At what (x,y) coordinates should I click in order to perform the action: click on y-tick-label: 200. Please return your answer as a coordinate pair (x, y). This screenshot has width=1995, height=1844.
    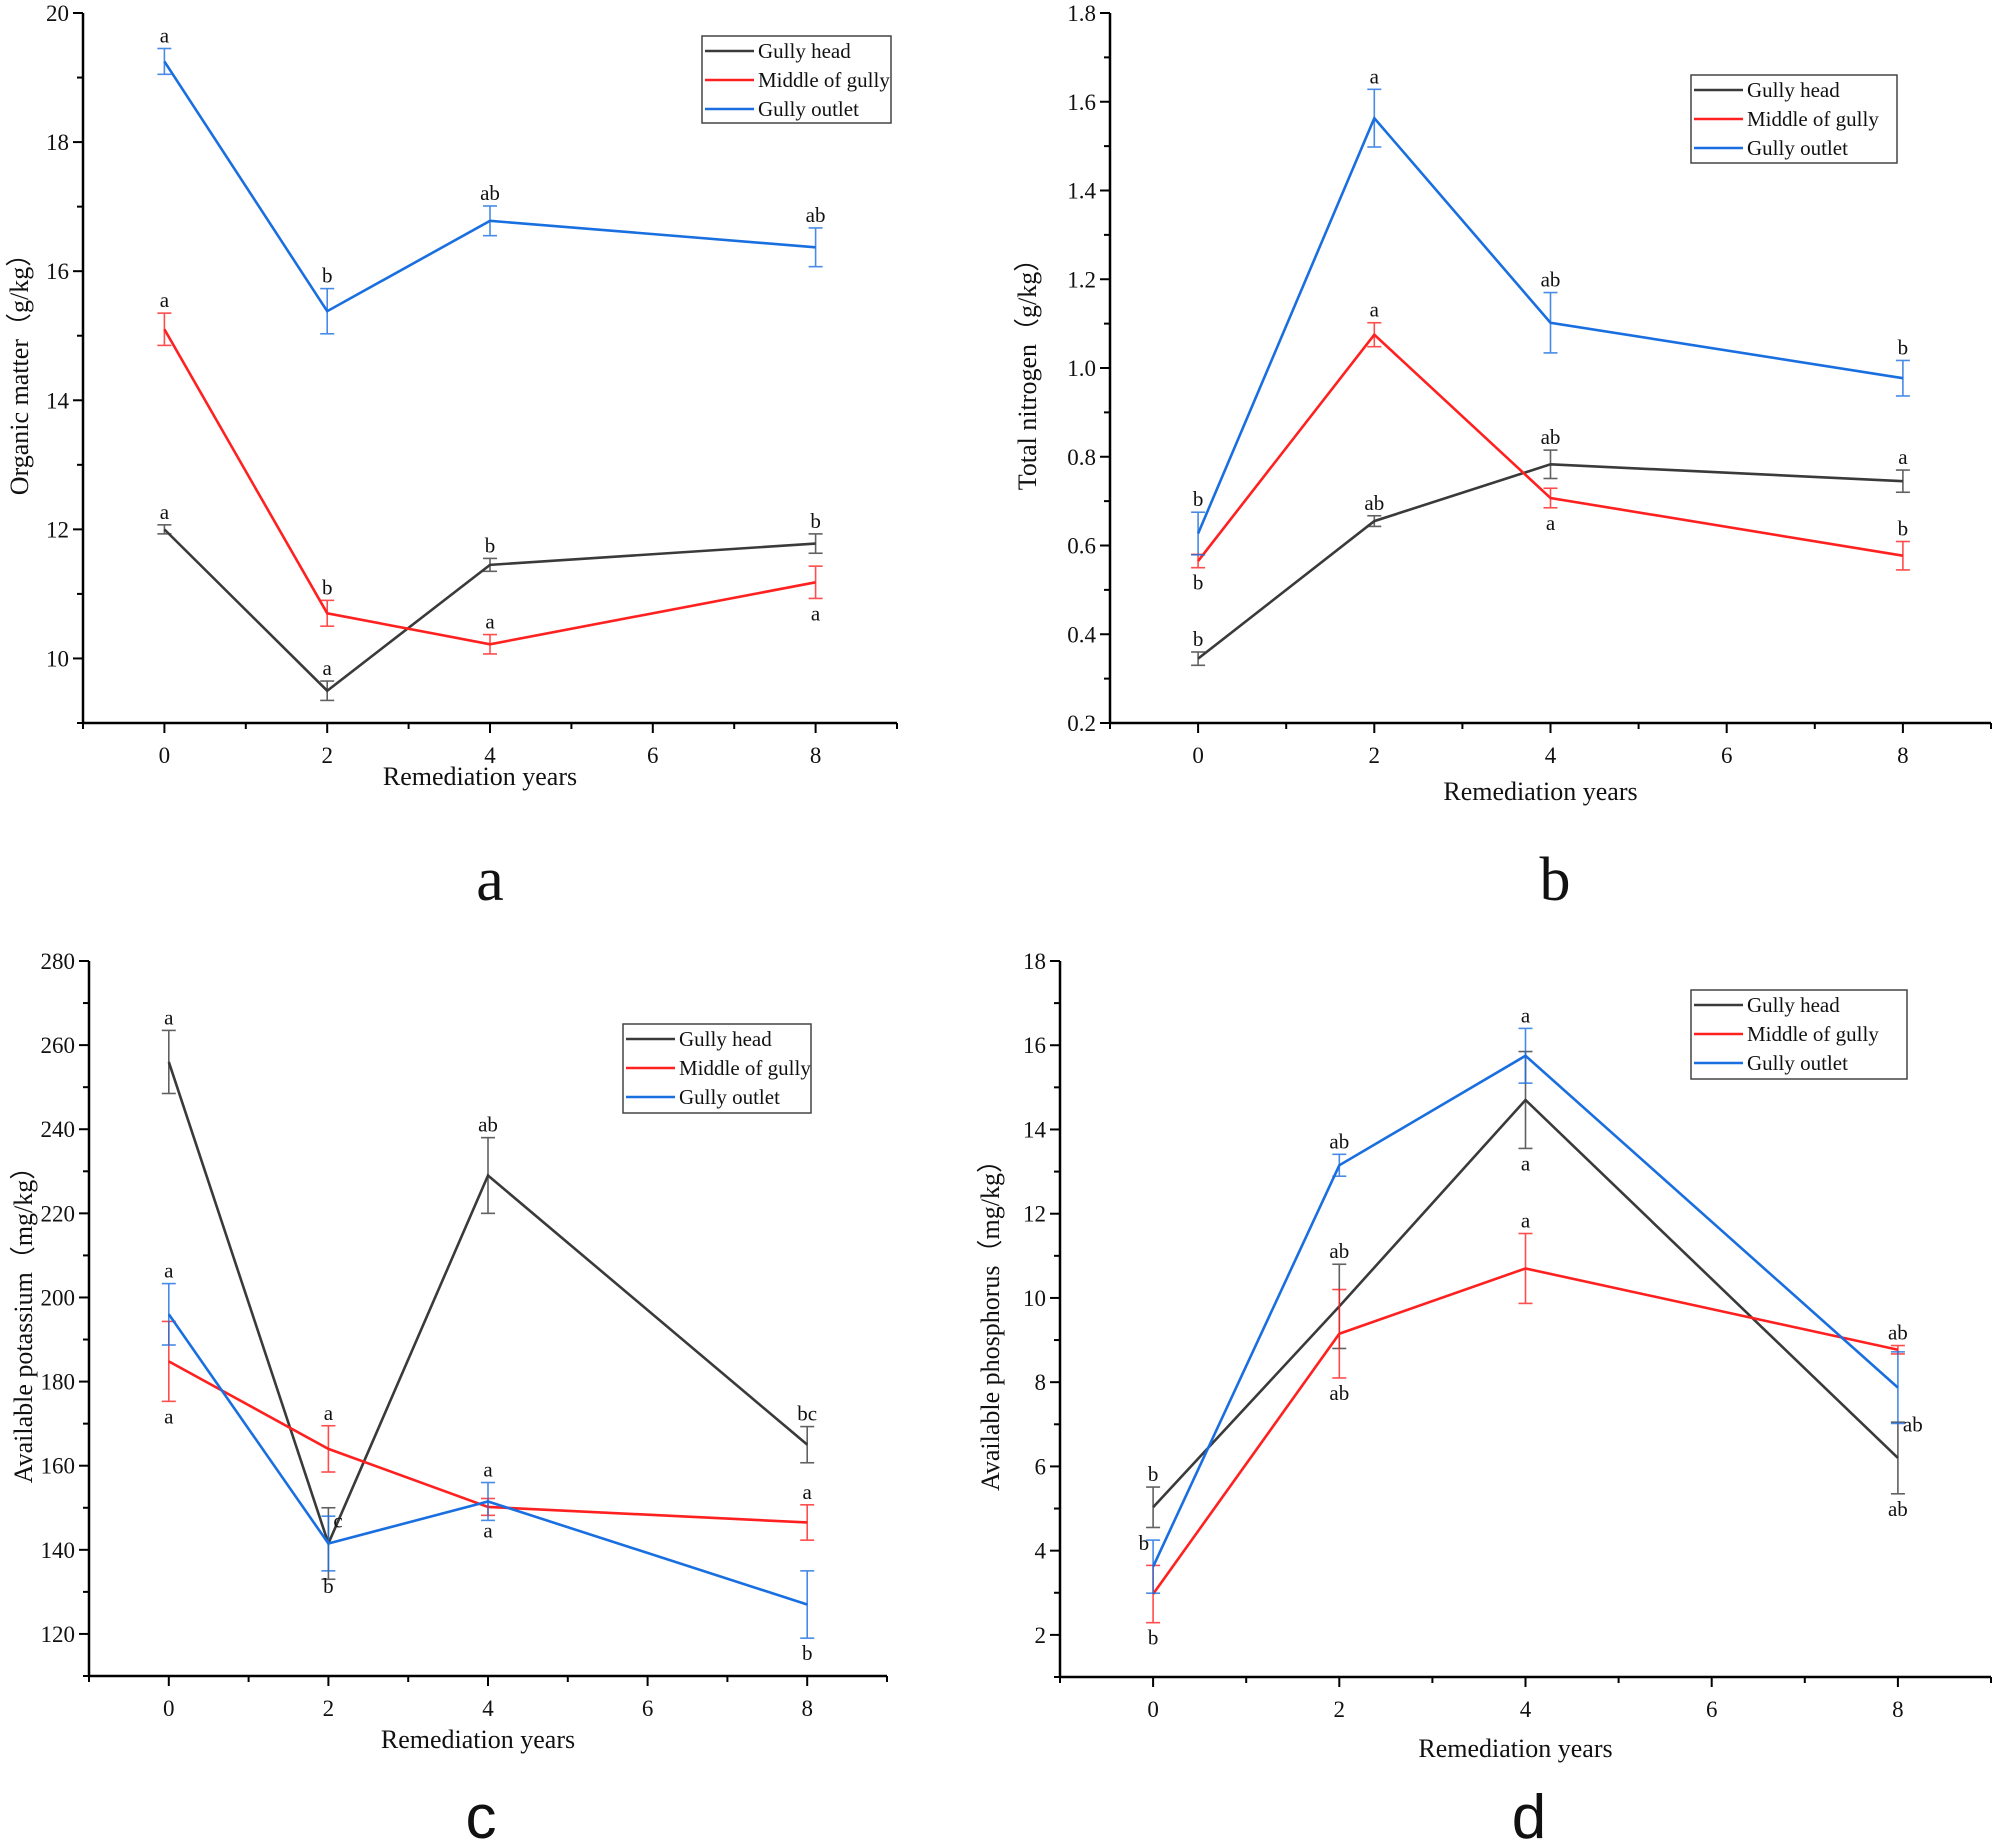
    Looking at the image, I should click on (58, 1297).